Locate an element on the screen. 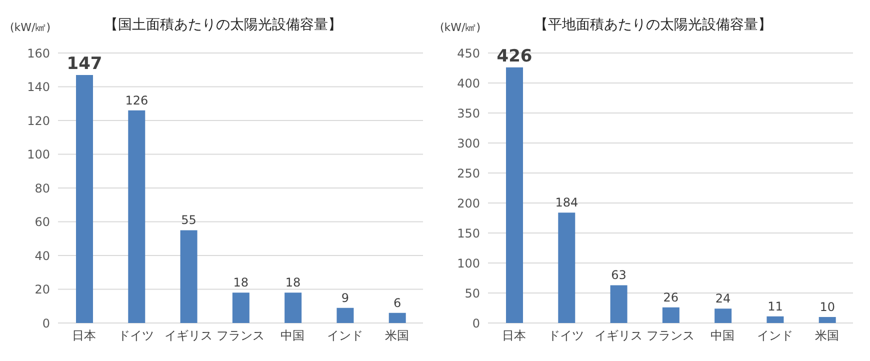 This screenshot has height=361, width=870. data-label: 10 is located at coordinates (827, 307).